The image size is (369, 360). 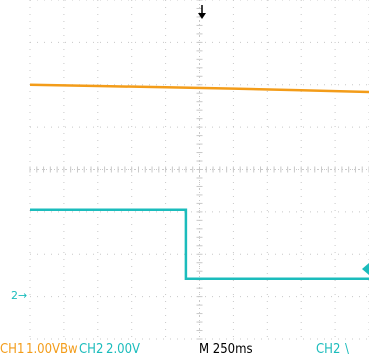 I want to click on ch1-scale-value: 1.00VBw, so click(x=52, y=349).